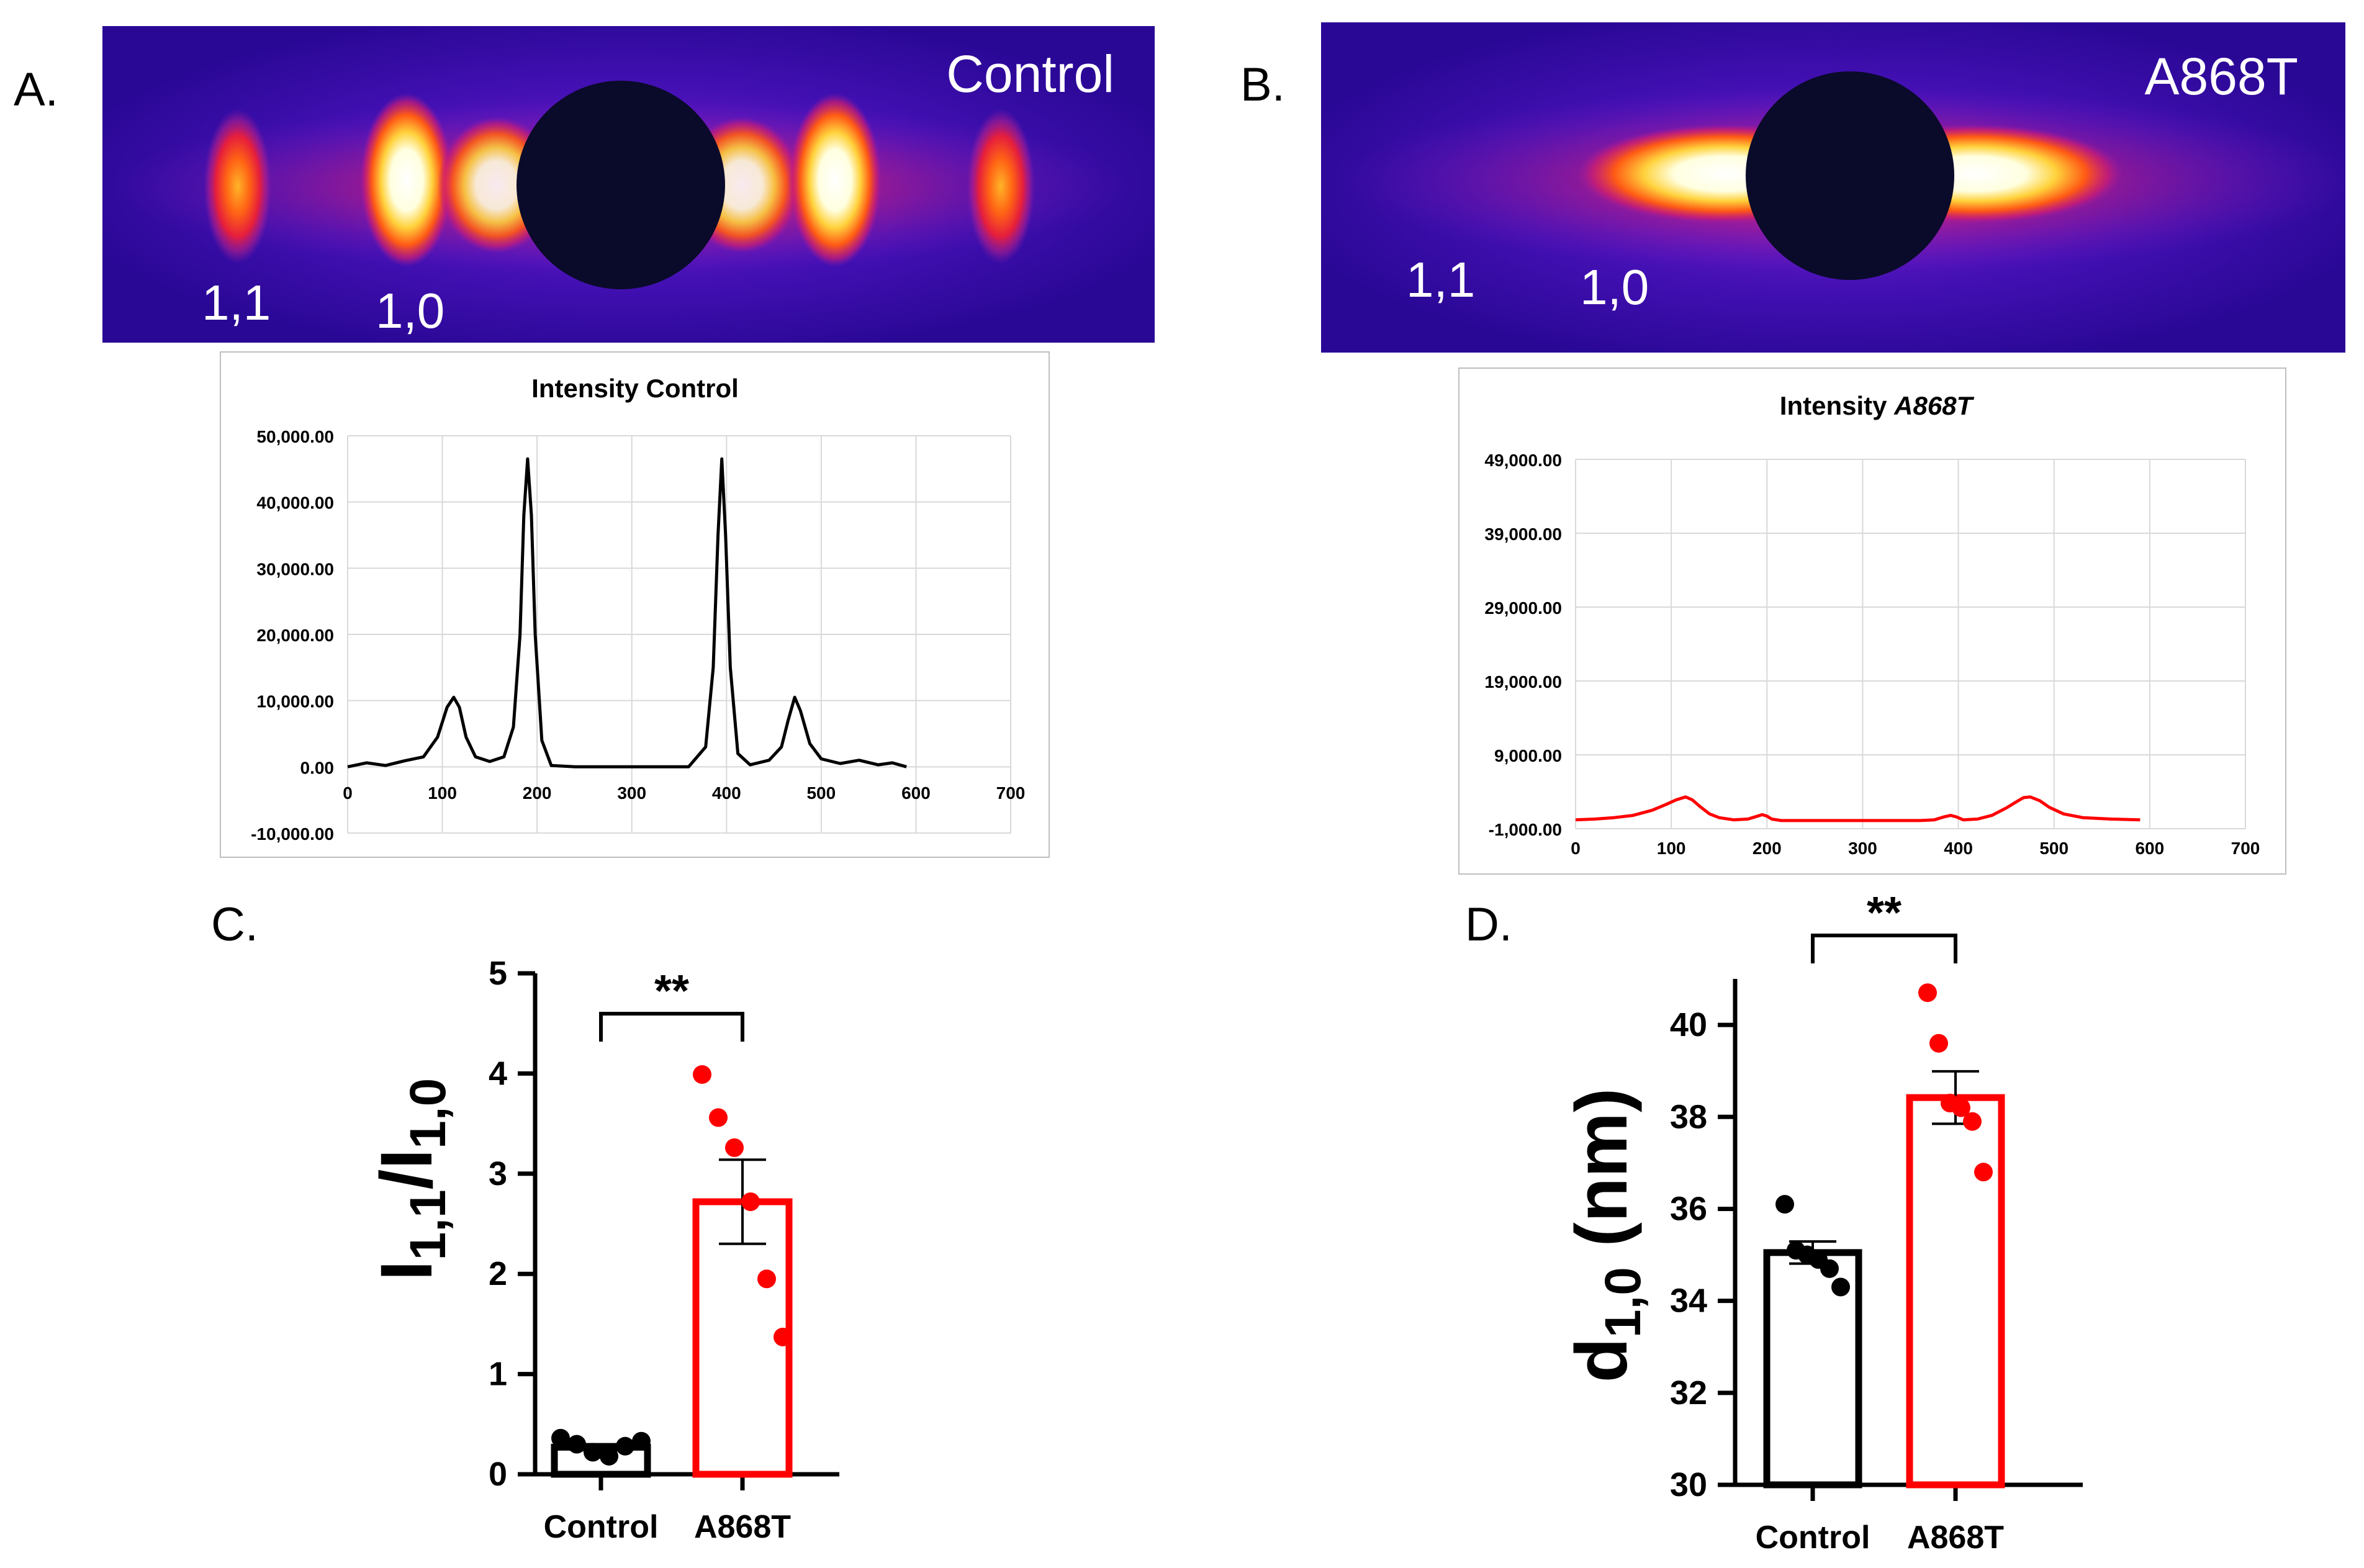  Describe the element at coordinates (36, 89) in the screenshot. I see `panel-letter-a: A.` at that location.